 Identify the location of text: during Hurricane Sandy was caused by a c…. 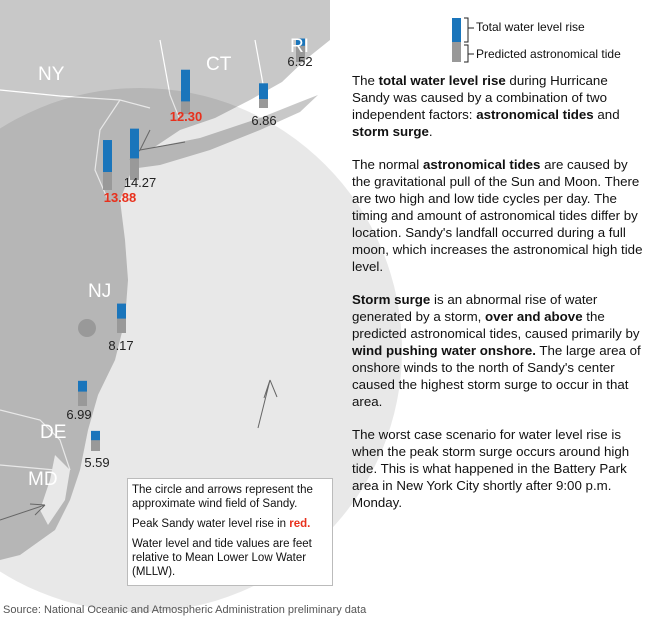
(480, 97).